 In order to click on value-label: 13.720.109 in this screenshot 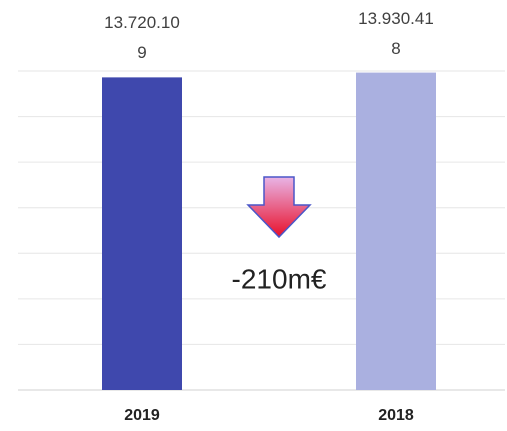, I will do `click(142, 38)`.